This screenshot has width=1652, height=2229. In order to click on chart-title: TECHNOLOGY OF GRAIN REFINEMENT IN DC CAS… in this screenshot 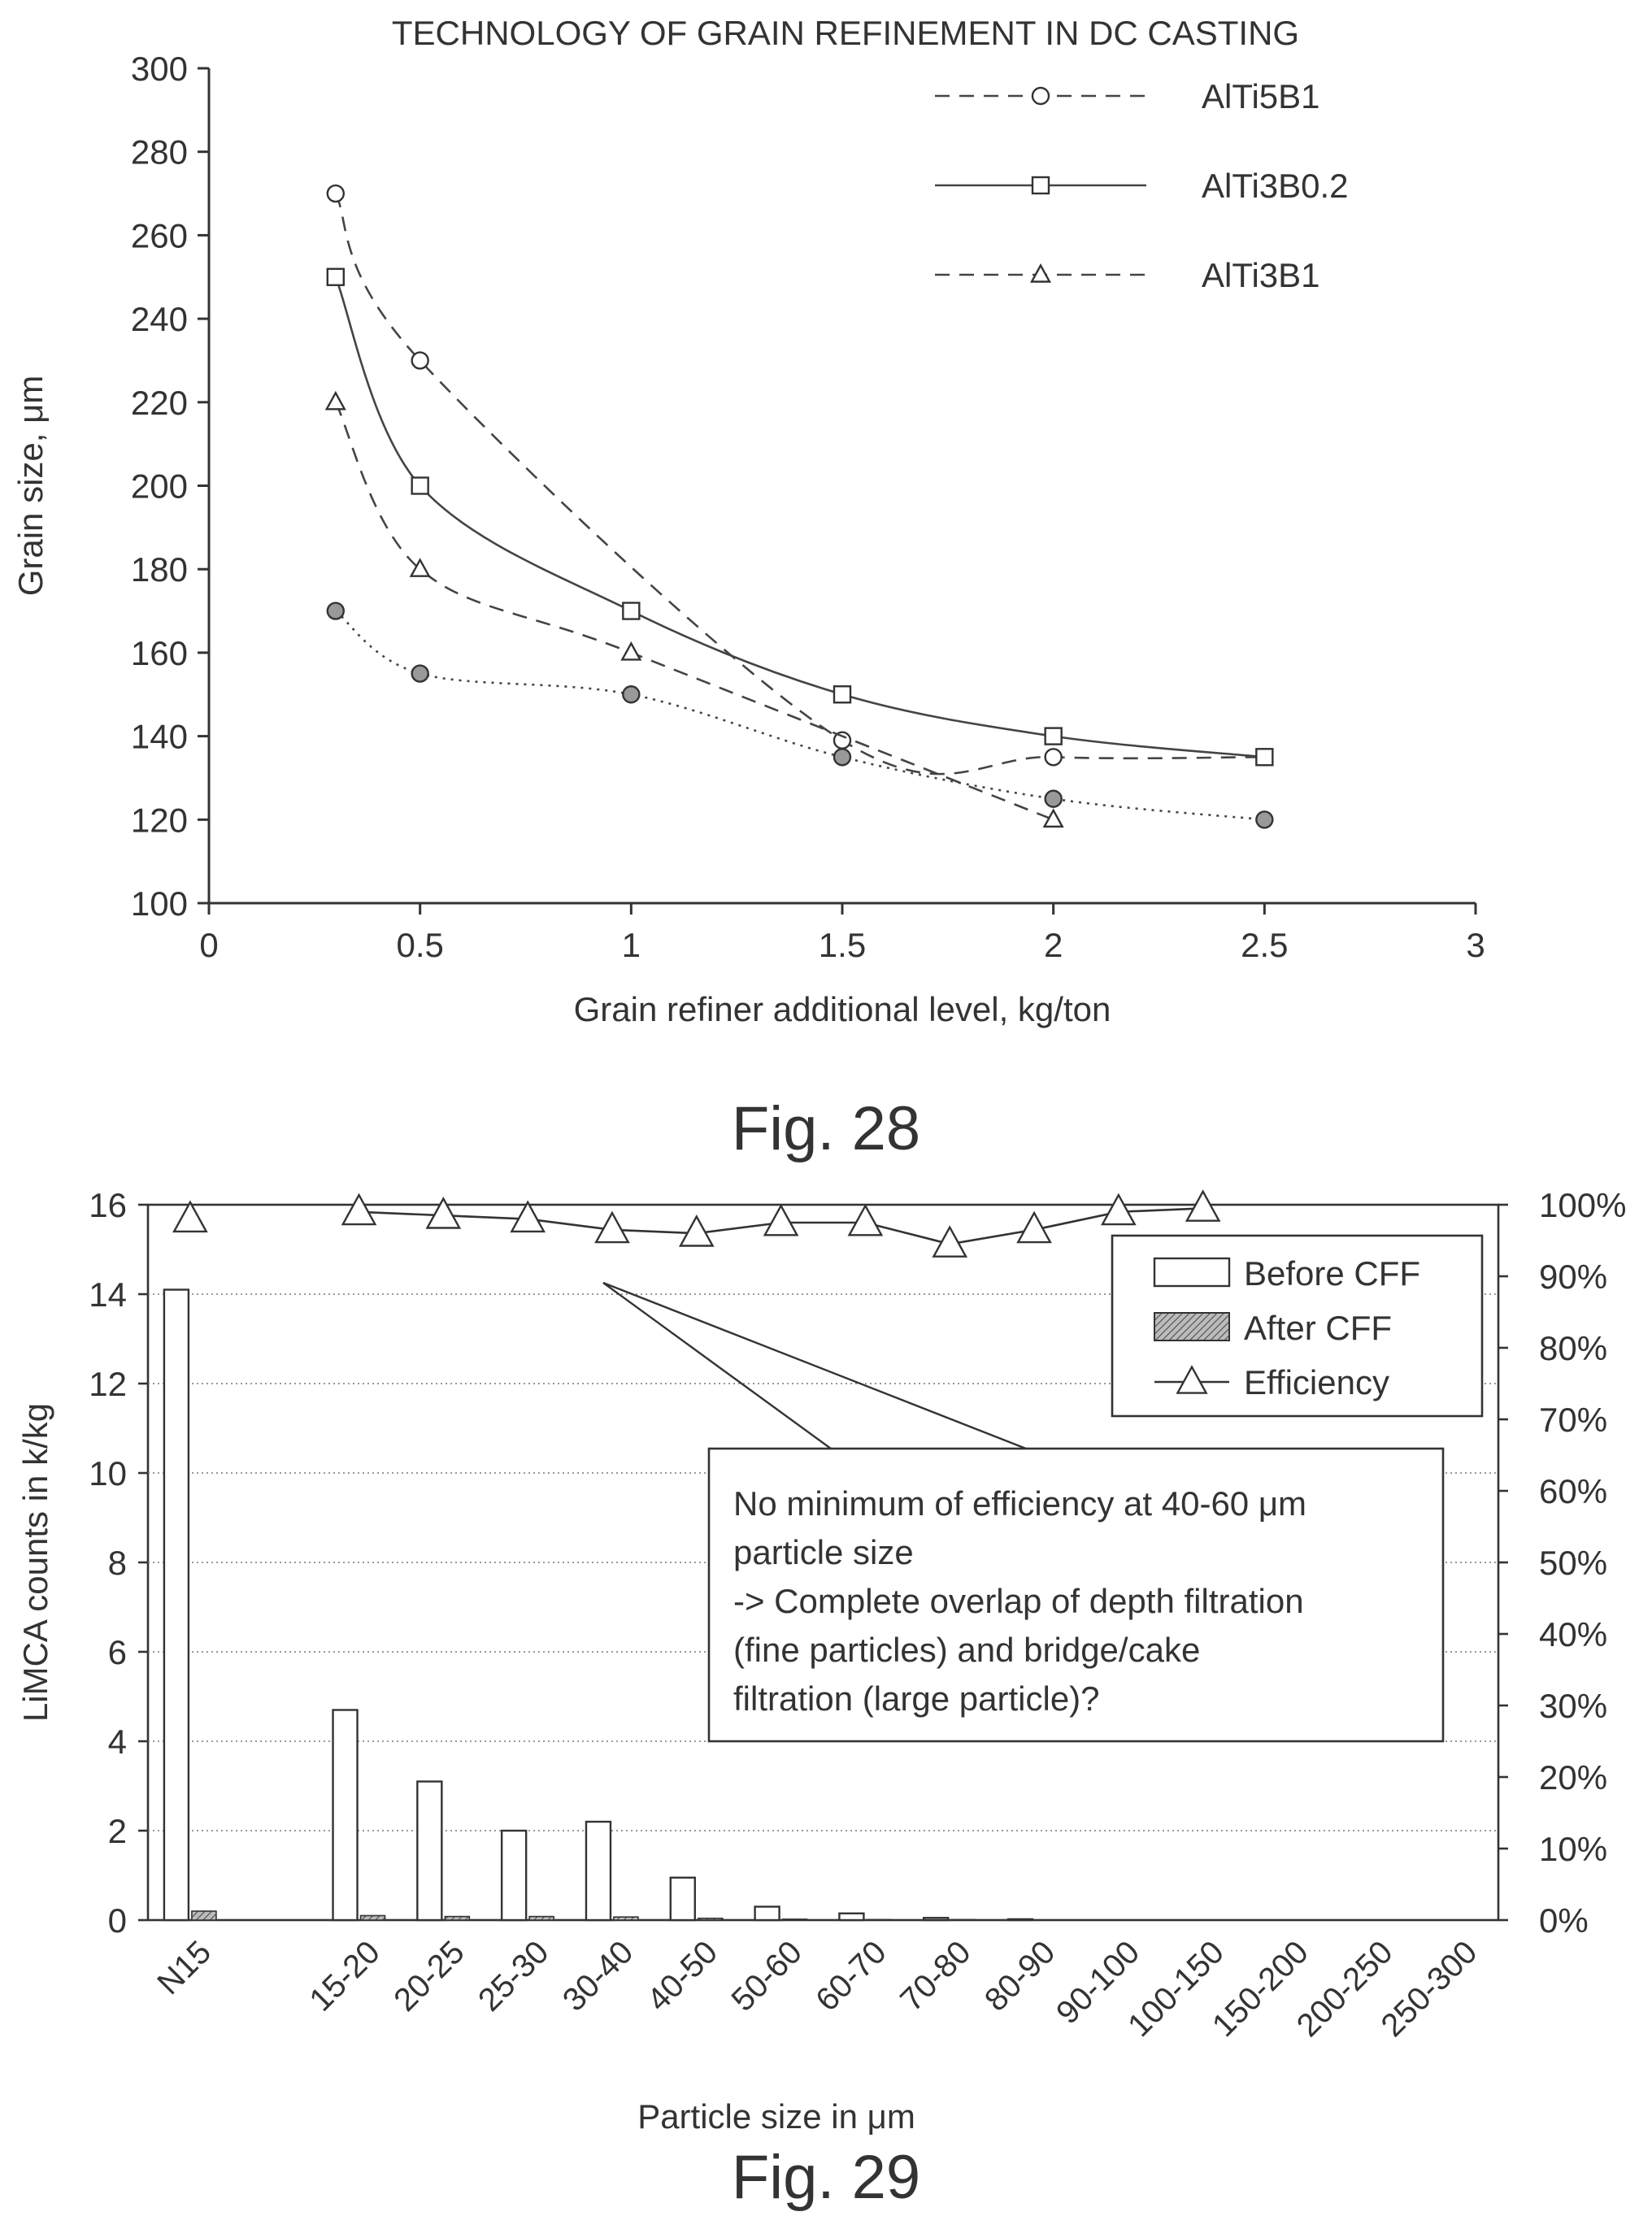, I will do `click(845, 33)`.